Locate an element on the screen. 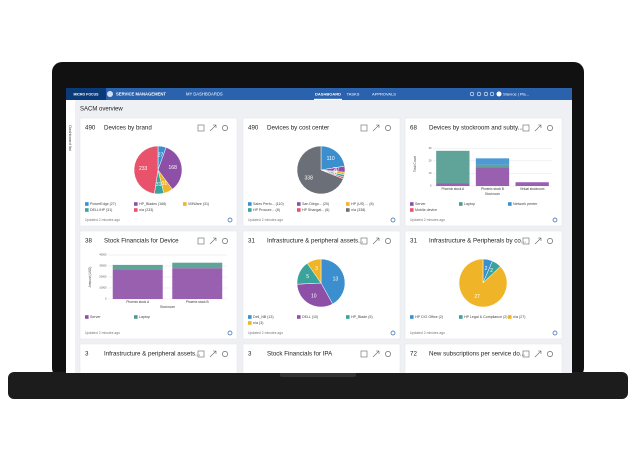 The height and width of the screenshot is (464, 636). slice-label: 3 is located at coordinates (316, 269).